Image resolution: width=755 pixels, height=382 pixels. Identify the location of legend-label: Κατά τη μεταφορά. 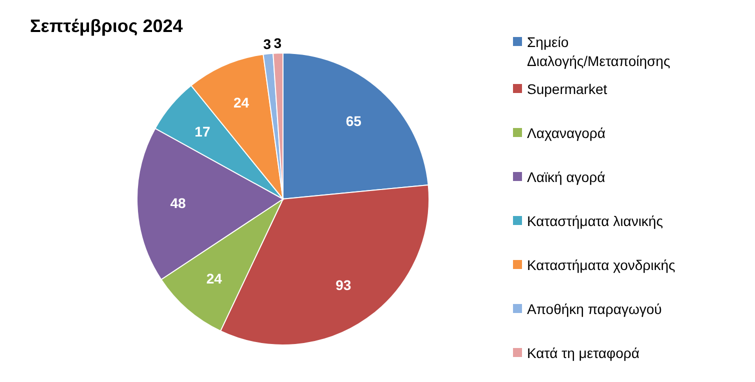
(583, 353).